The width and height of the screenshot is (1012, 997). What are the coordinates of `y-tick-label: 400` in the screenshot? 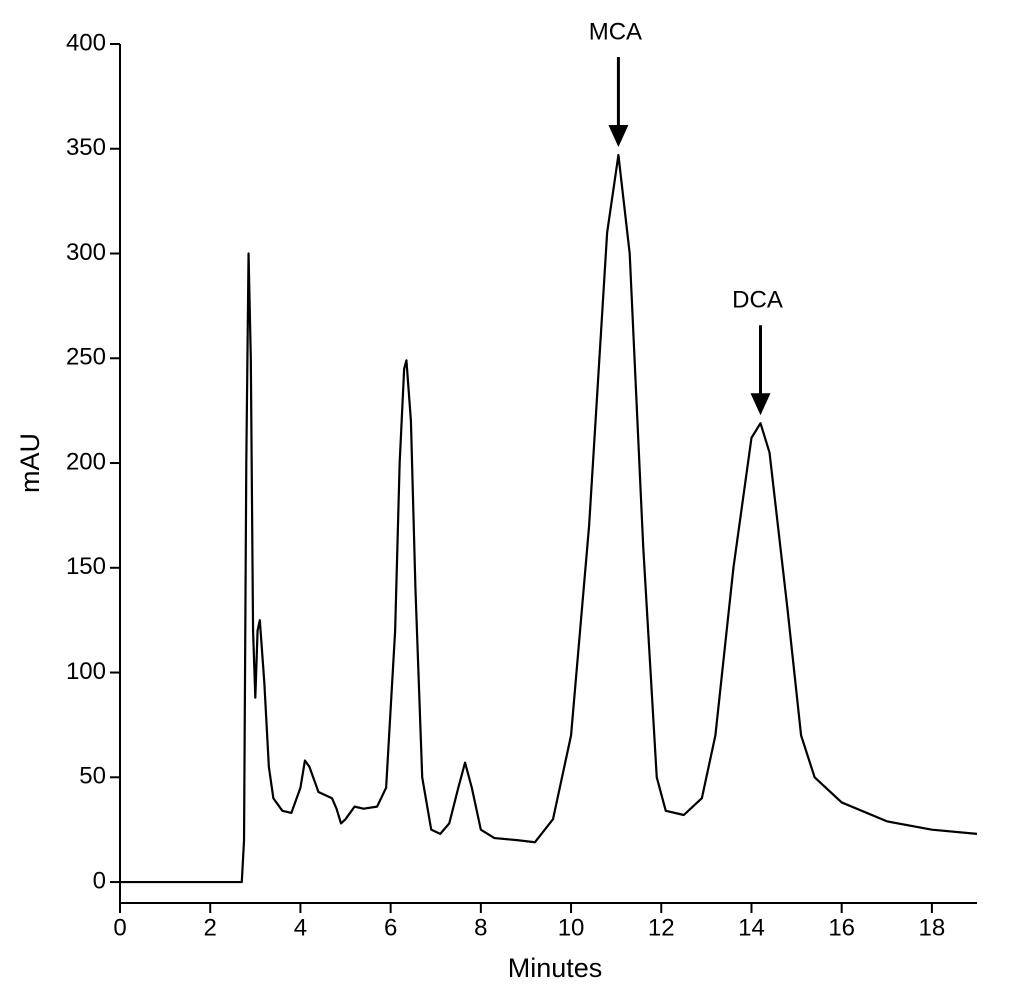 It's located at (86, 42).